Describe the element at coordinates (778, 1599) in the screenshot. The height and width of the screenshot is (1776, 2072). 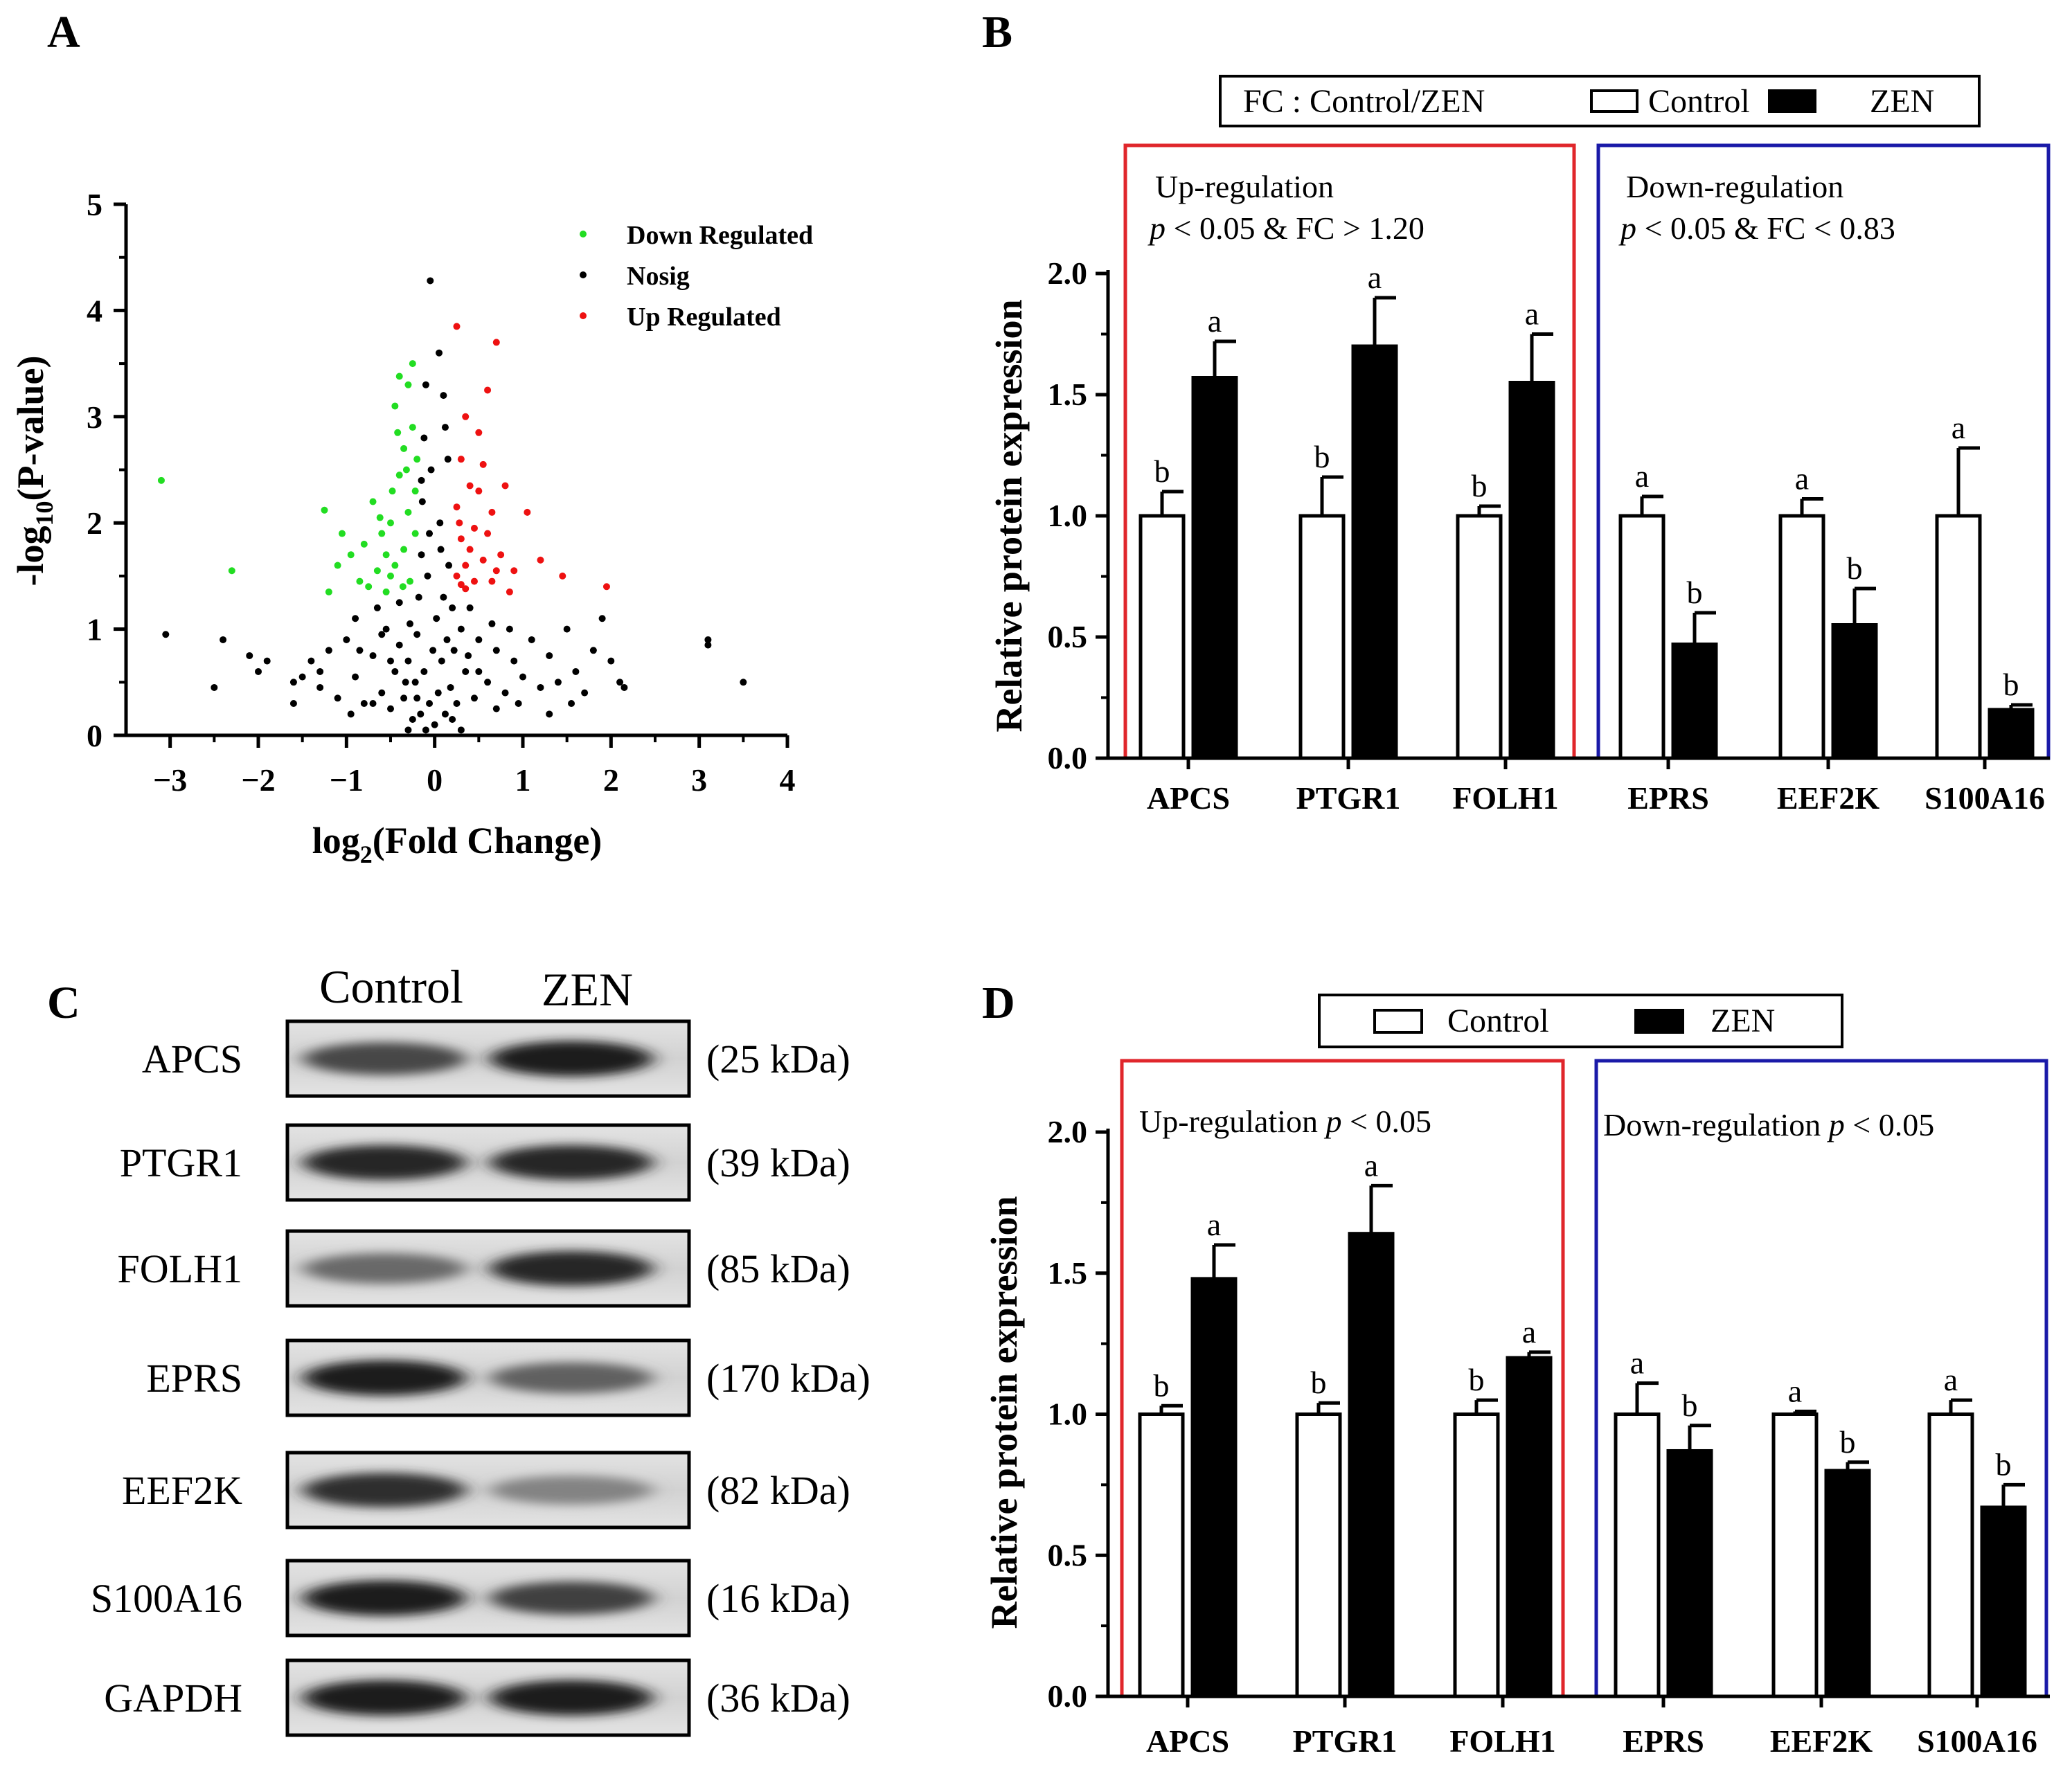
I see `blot-kda-s100a16: (16 kDa)` at that location.